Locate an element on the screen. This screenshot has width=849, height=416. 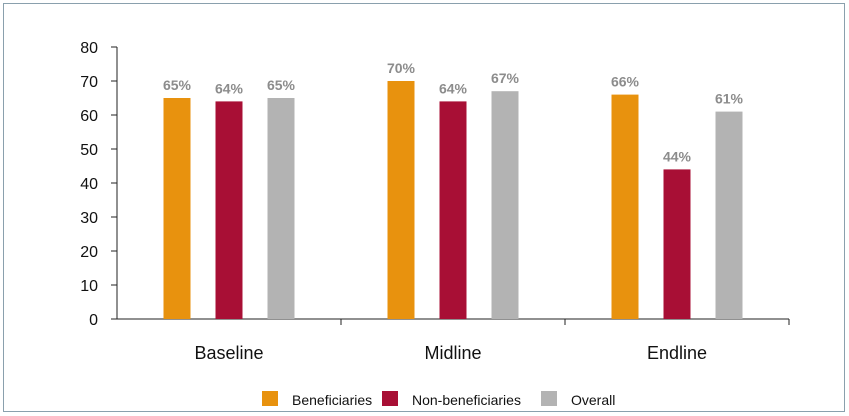
y-tick-label: 70 is located at coordinates (89, 82).